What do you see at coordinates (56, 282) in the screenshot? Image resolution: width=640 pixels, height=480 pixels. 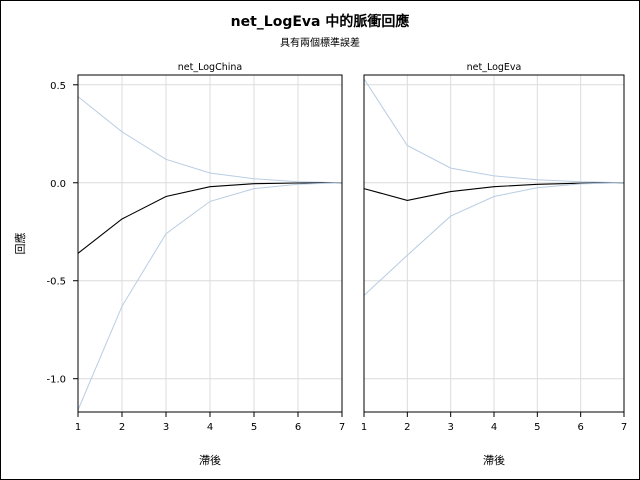 I see `y-tick-label: -0.5` at bounding box center [56, 282].